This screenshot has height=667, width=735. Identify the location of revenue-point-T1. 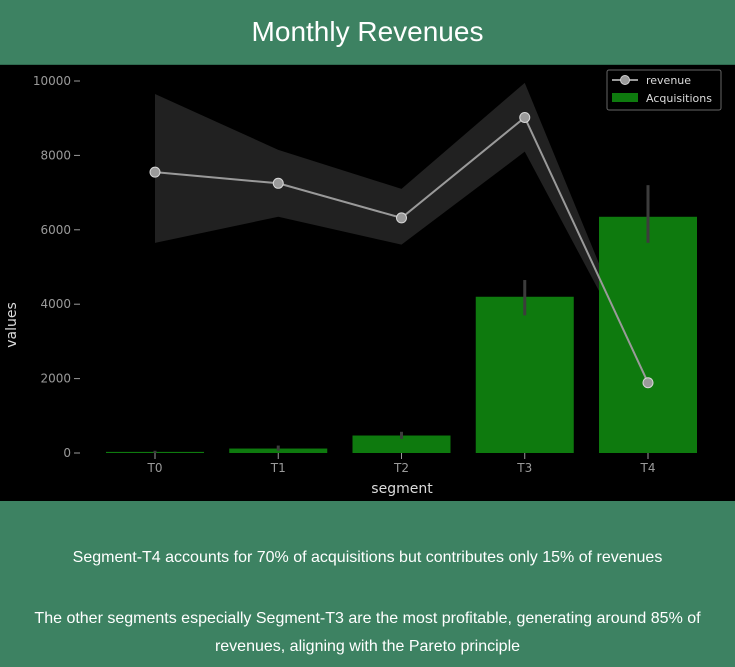
(278, 183).